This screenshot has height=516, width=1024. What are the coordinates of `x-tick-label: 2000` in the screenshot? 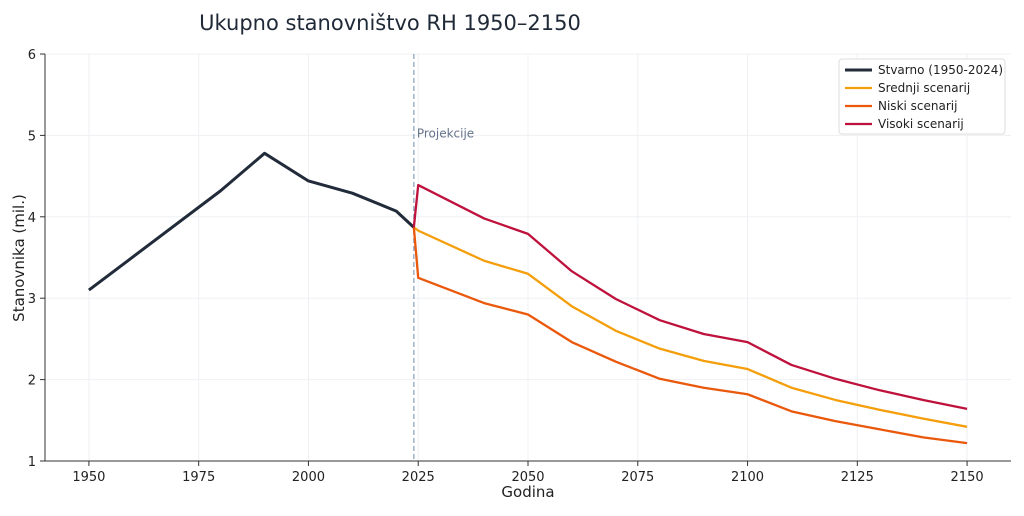 It's located at (308, 477).